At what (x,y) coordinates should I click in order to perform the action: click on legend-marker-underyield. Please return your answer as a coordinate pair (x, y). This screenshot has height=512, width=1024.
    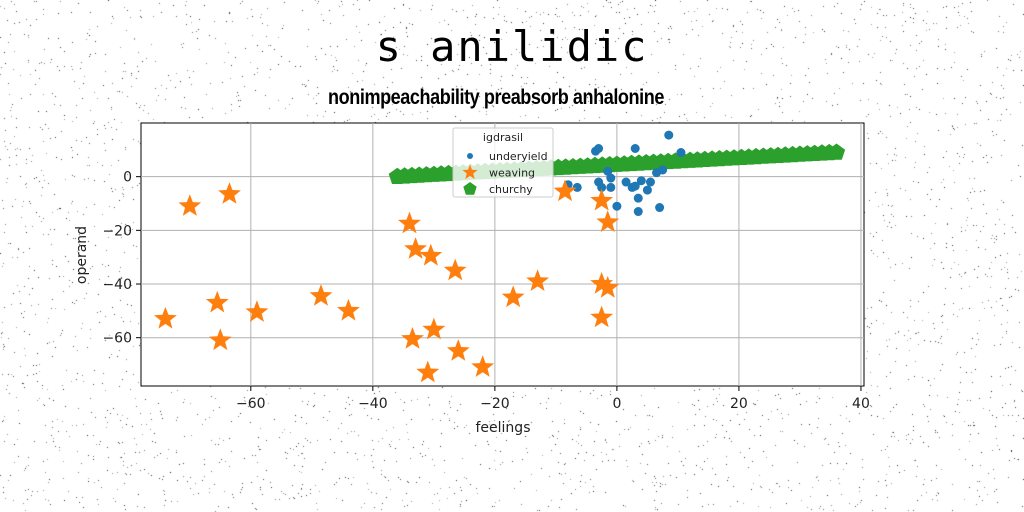
    Looking at the image, I should click on (470, 156).